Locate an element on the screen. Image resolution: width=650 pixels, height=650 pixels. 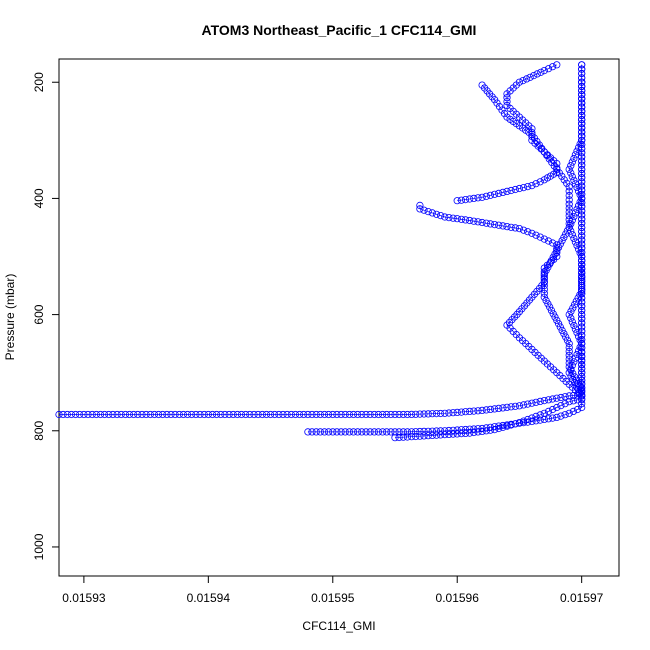
x-axis: 0.01593 0.01594 0.01595 0.01596 0.01597 is located at coordinates (333, 590).